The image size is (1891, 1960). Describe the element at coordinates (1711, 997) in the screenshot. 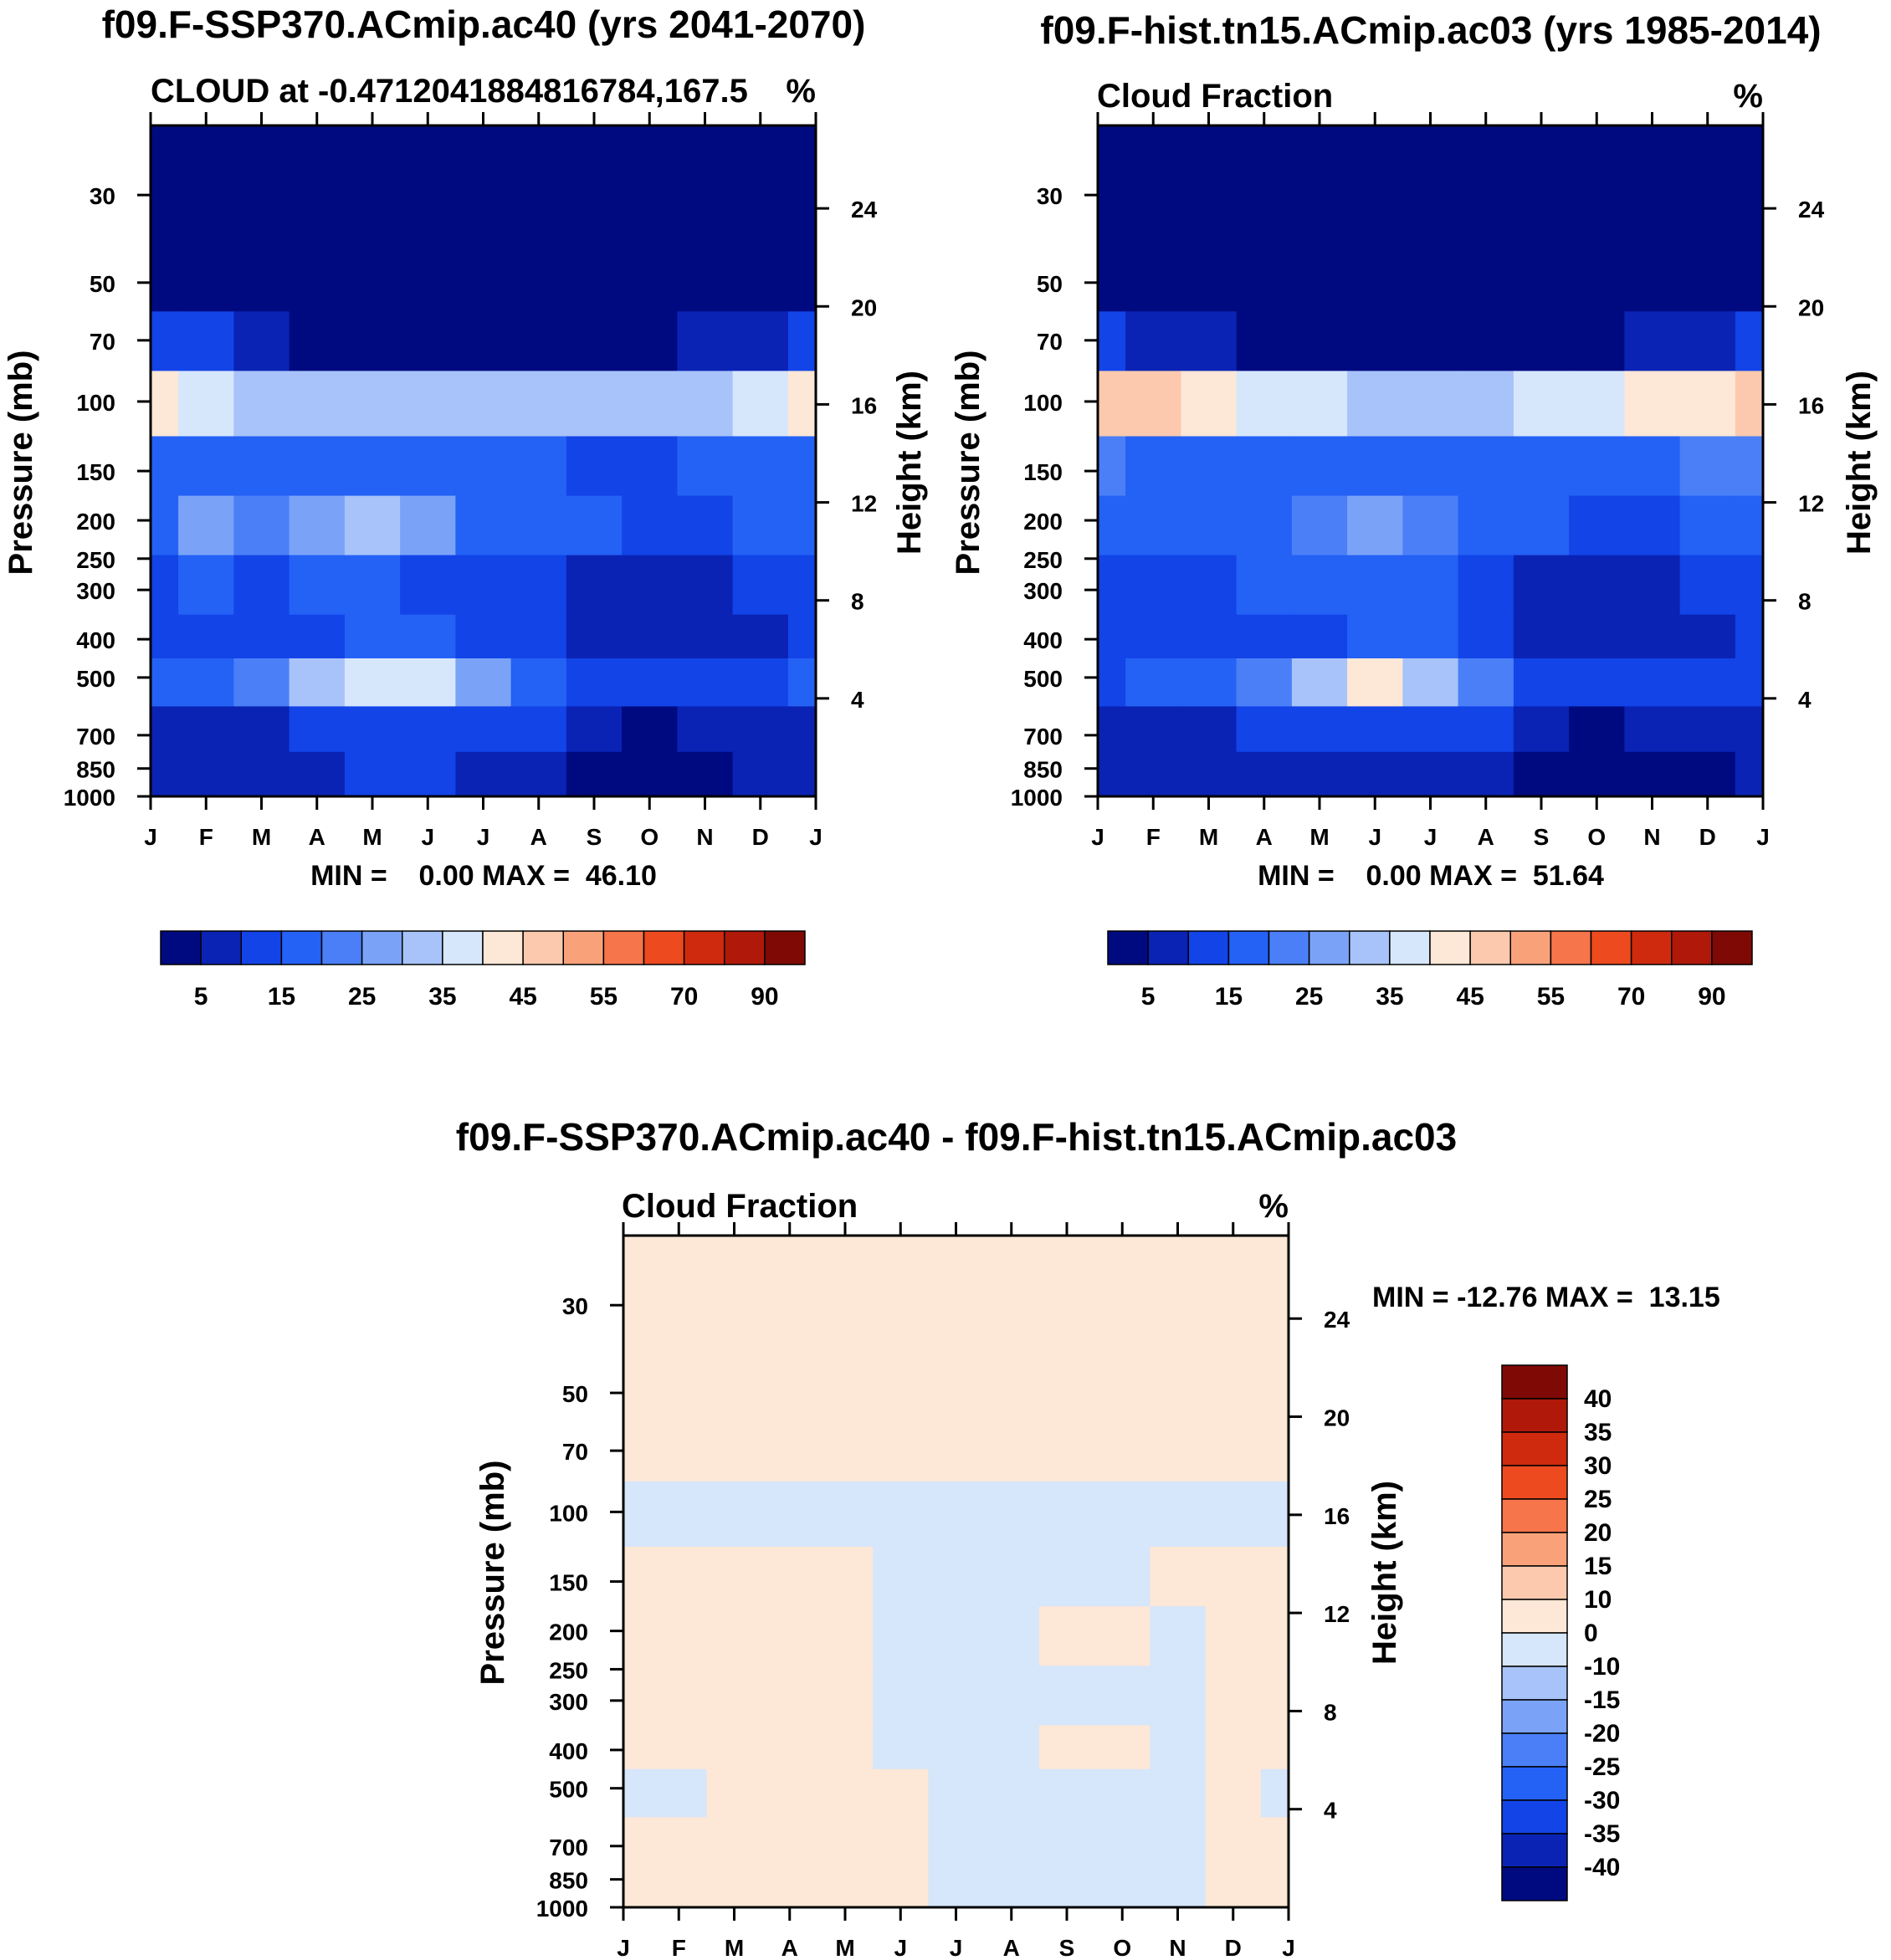

I see `colorbar-label: 90` at that location.